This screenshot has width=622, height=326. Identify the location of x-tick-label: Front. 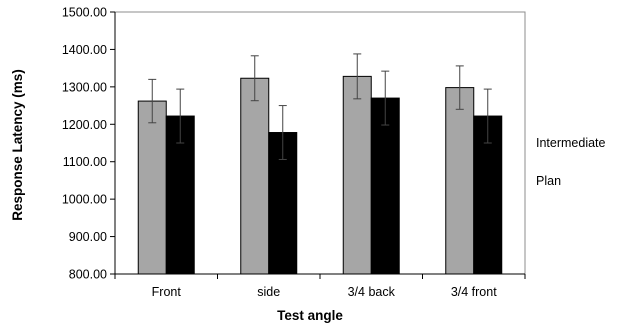
(167, 292).